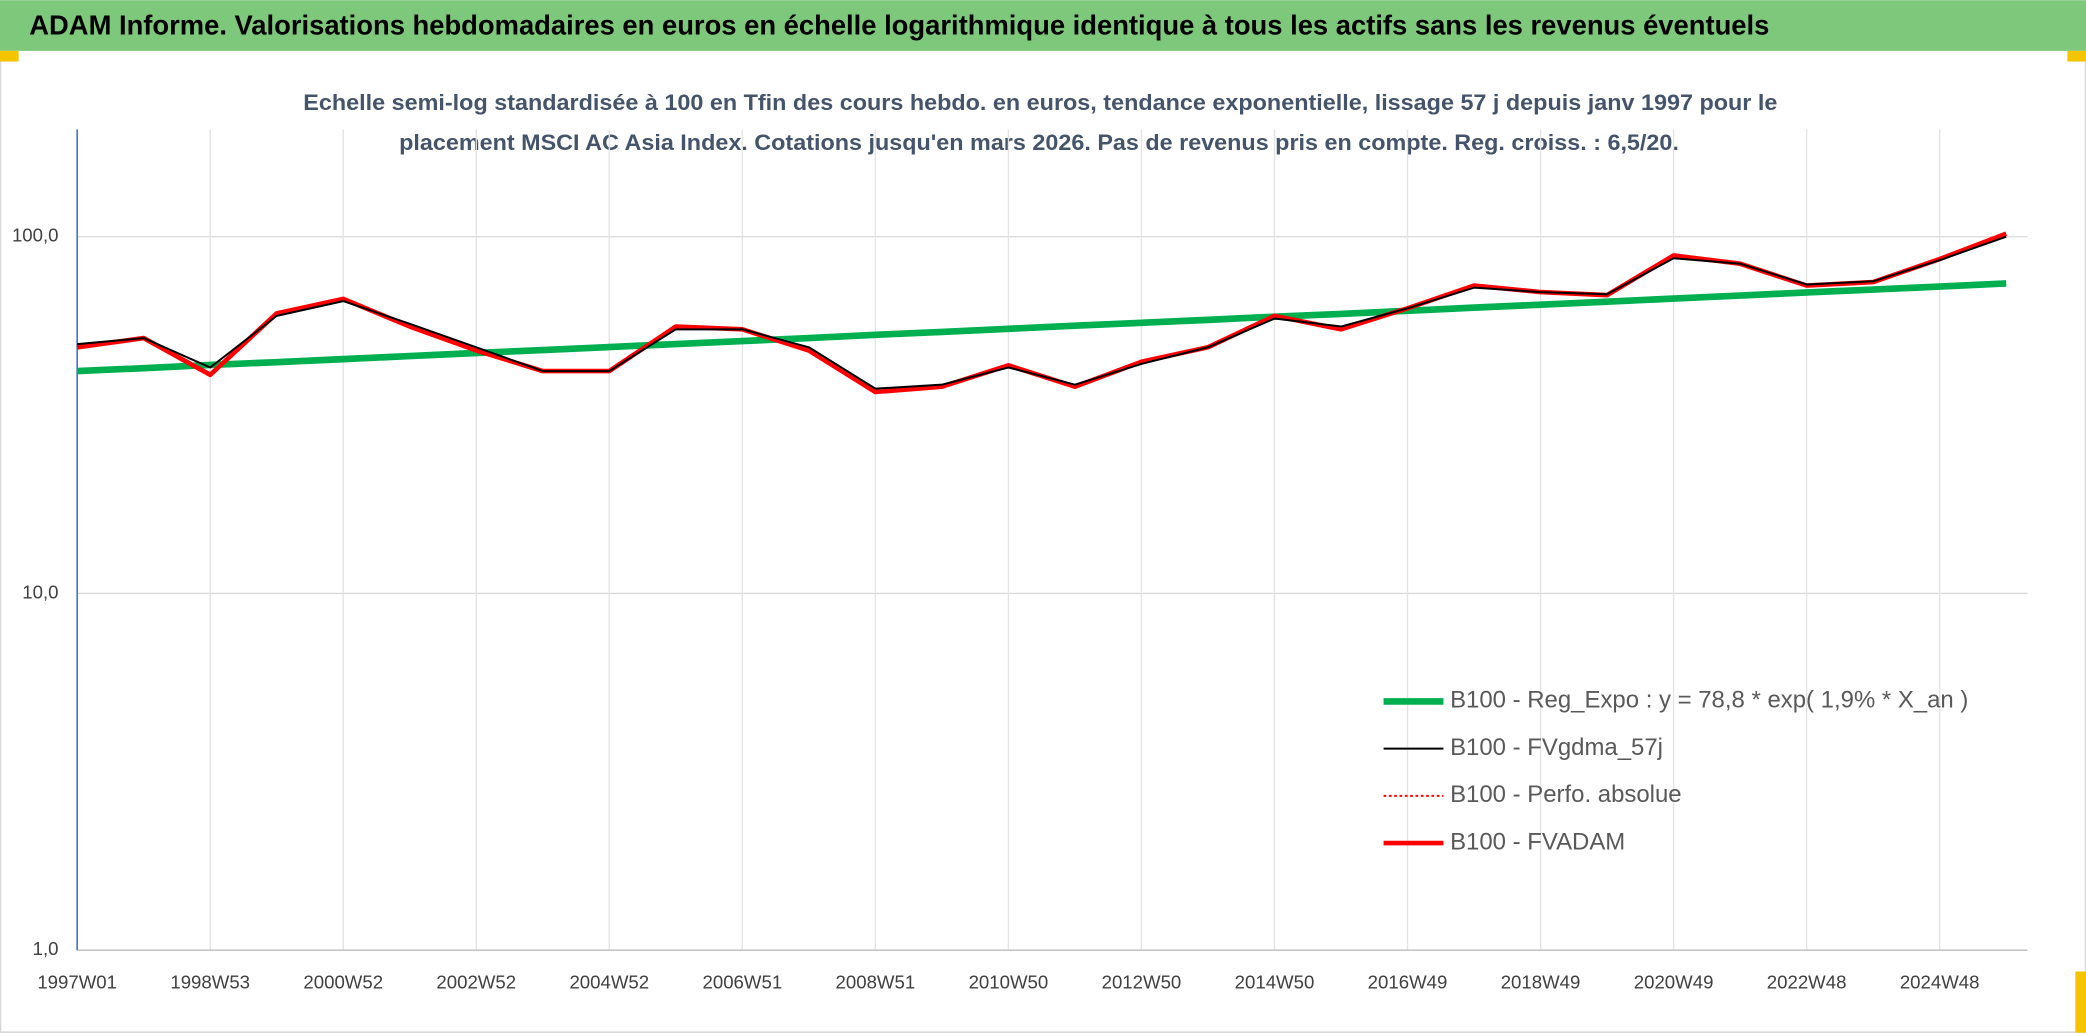 Image resolution: width=2086 pixels, height=1033 pixels. What do you see at coordinates (1566, 794) in the screenshot?
I see `legend-label: B100 - Perfo. absolue` at bounding box center [1566, 794].